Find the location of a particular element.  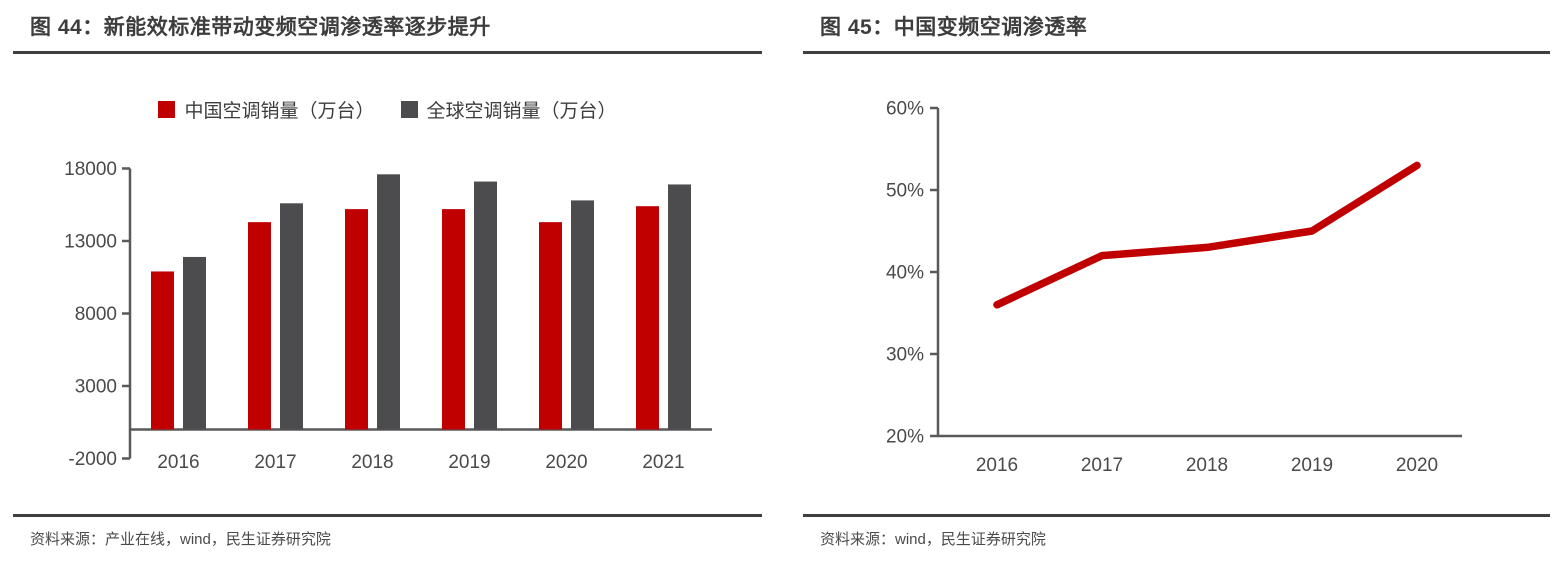

legend-label: 中国空调销量（万台） is located at coordinates (279, 111).